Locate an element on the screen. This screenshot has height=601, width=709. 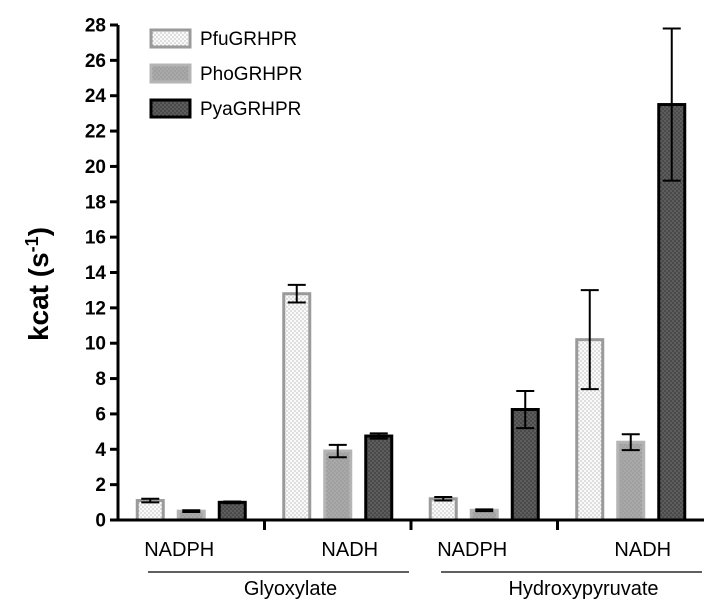
y-tick-label: 0 is located at coordinates (100, 521).